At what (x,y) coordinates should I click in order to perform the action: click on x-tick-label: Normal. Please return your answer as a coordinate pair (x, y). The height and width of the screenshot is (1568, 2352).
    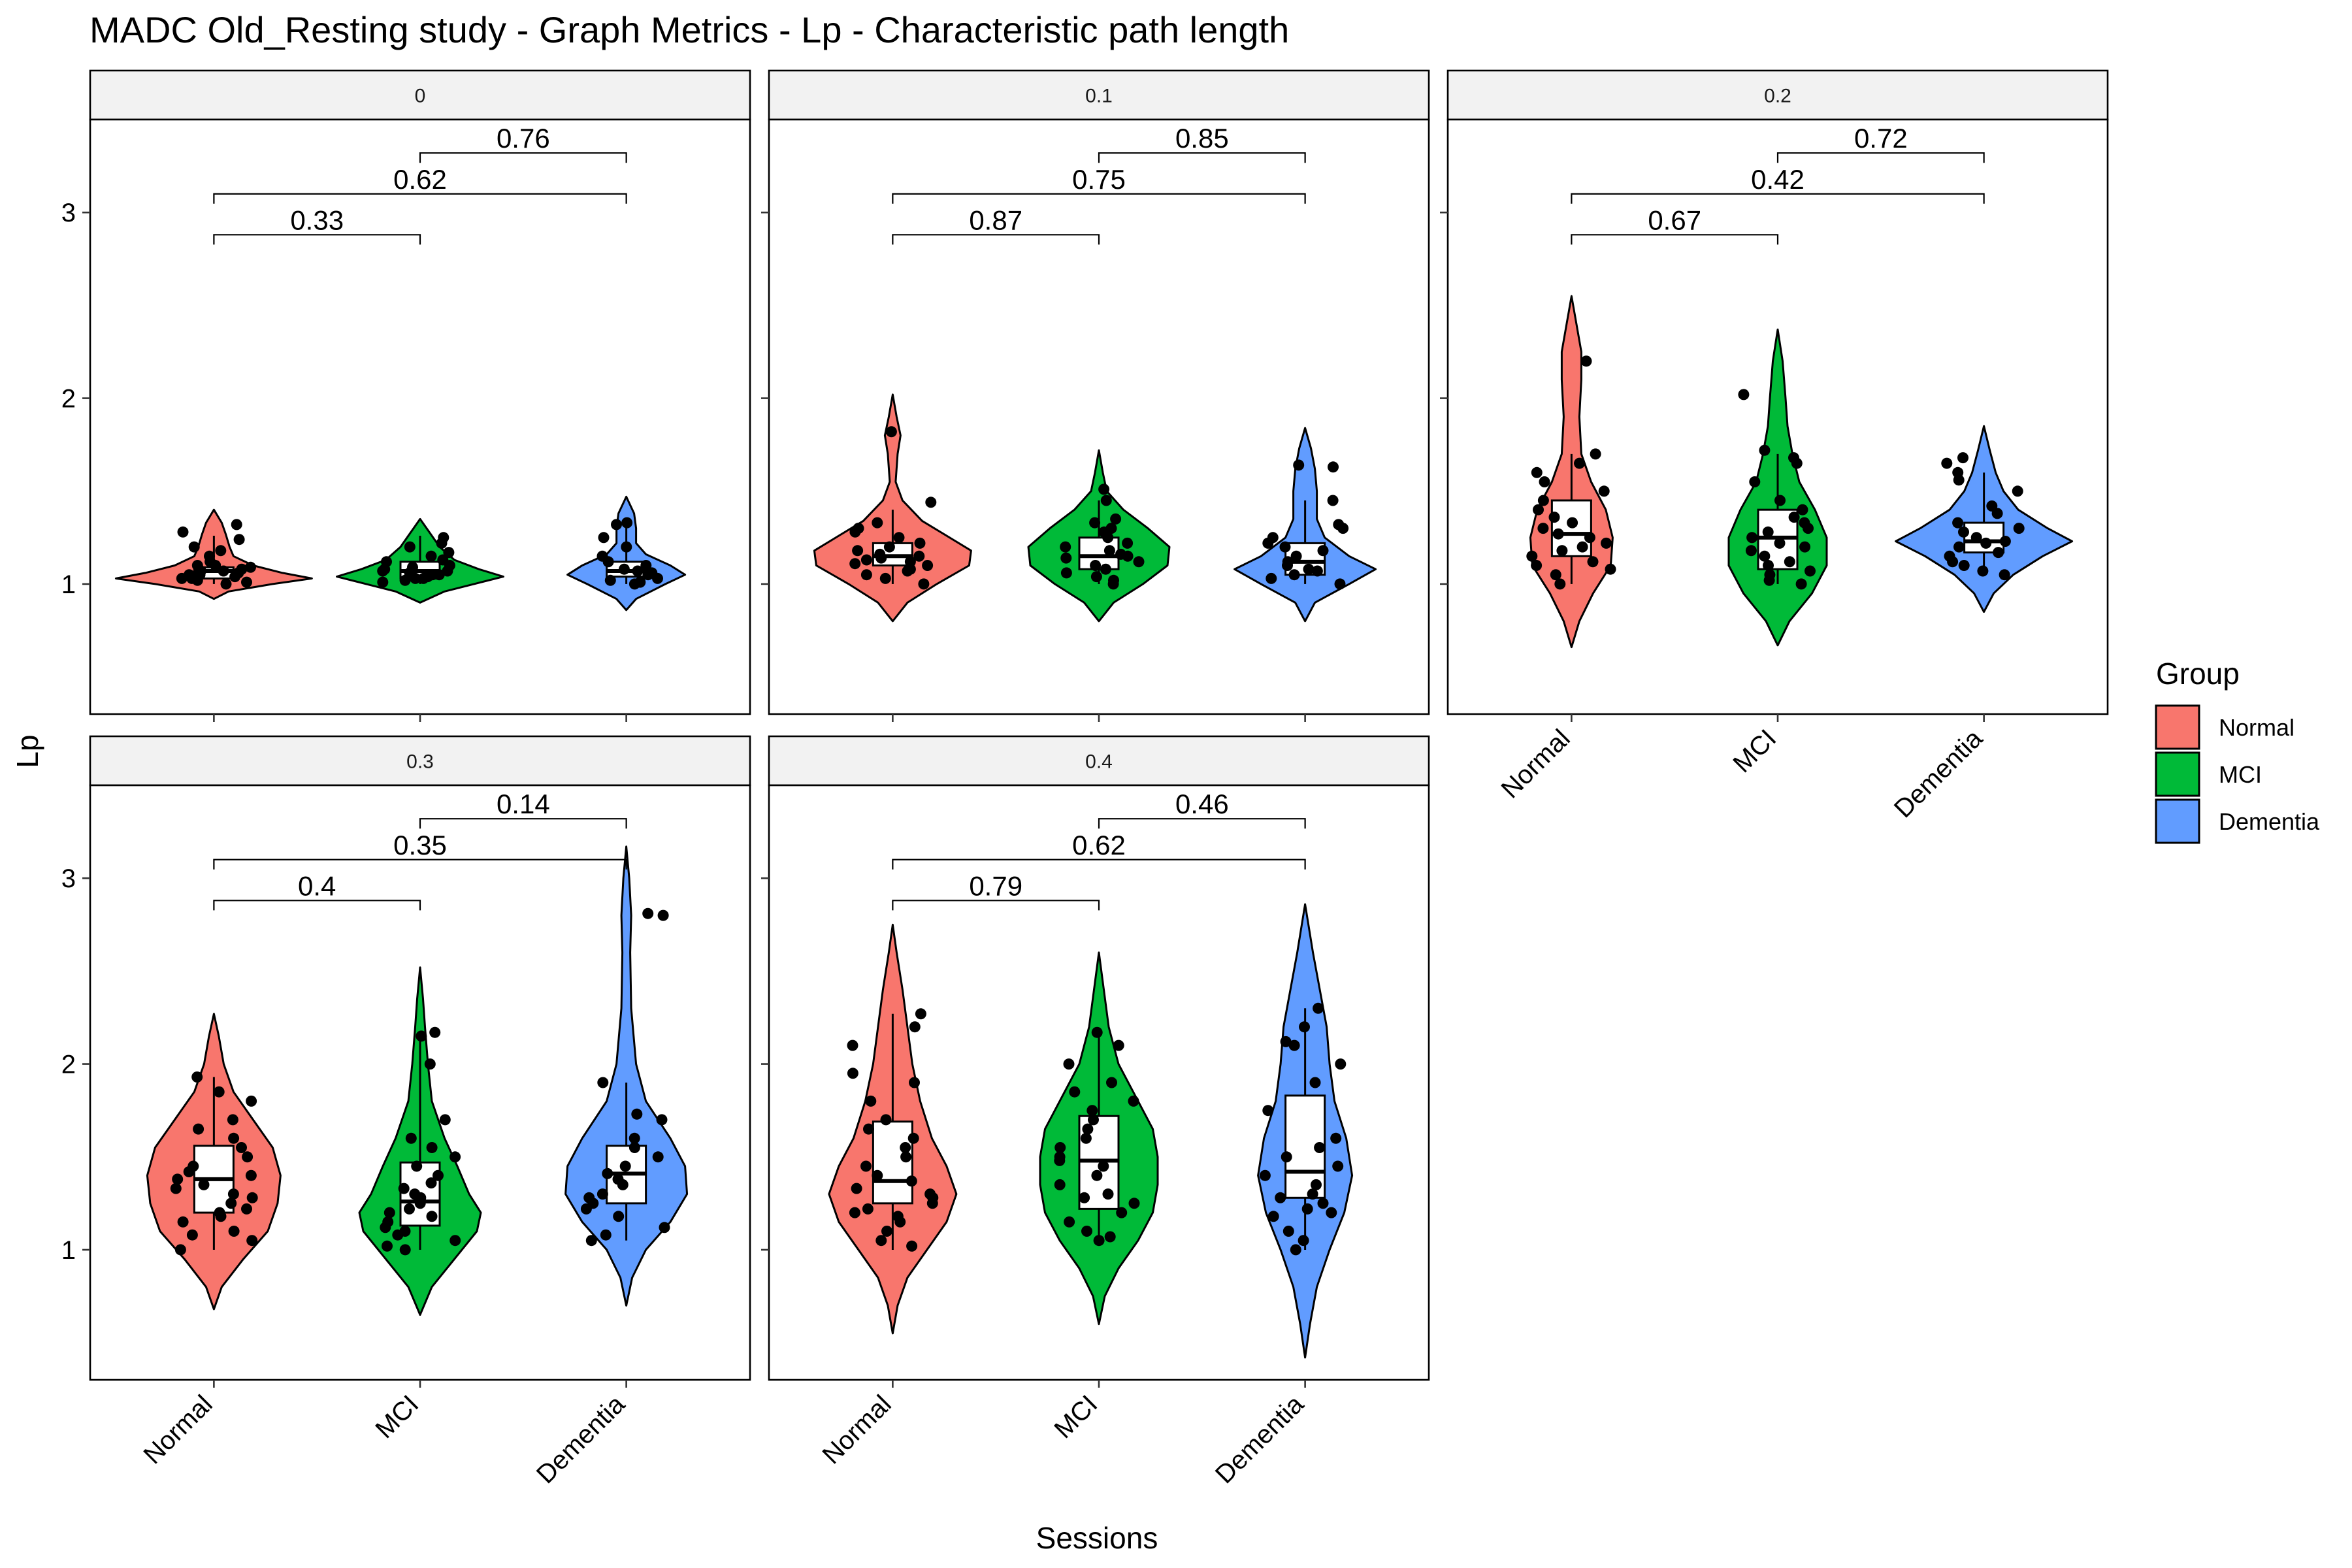
    Looking at the image, I should click on (856, 1429).